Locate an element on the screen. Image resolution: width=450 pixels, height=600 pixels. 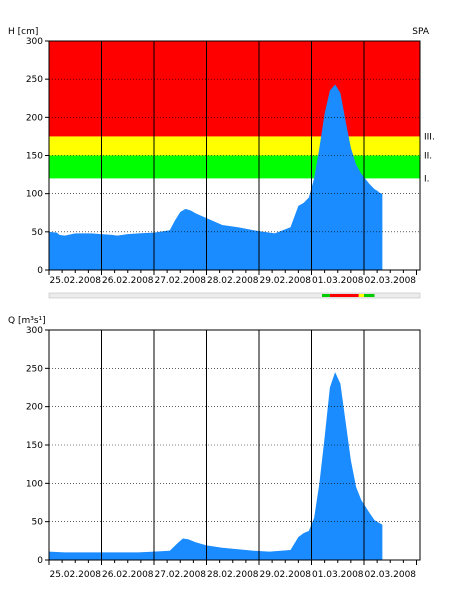
threshold-label: I. is located at coordinates (427, 179).